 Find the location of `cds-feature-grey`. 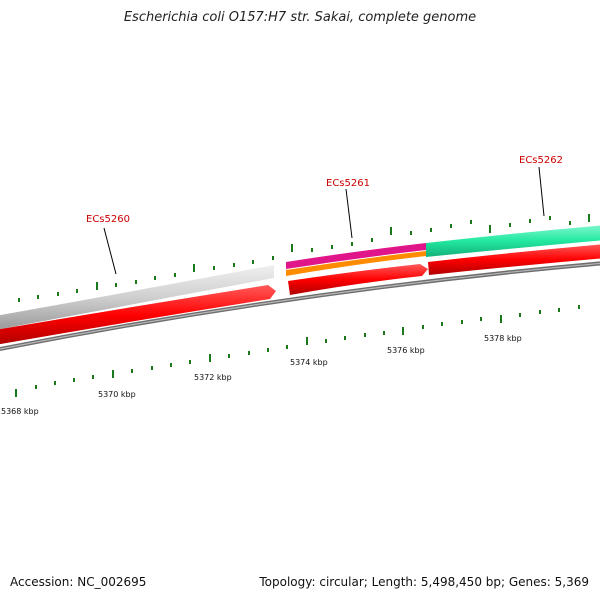

cds-feature-grey is located at coordinates (137, 297).